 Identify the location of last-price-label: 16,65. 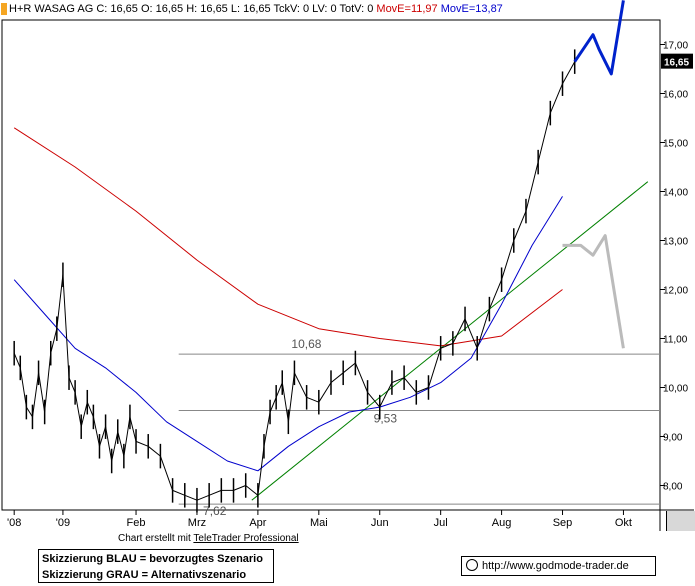
(676, 63).